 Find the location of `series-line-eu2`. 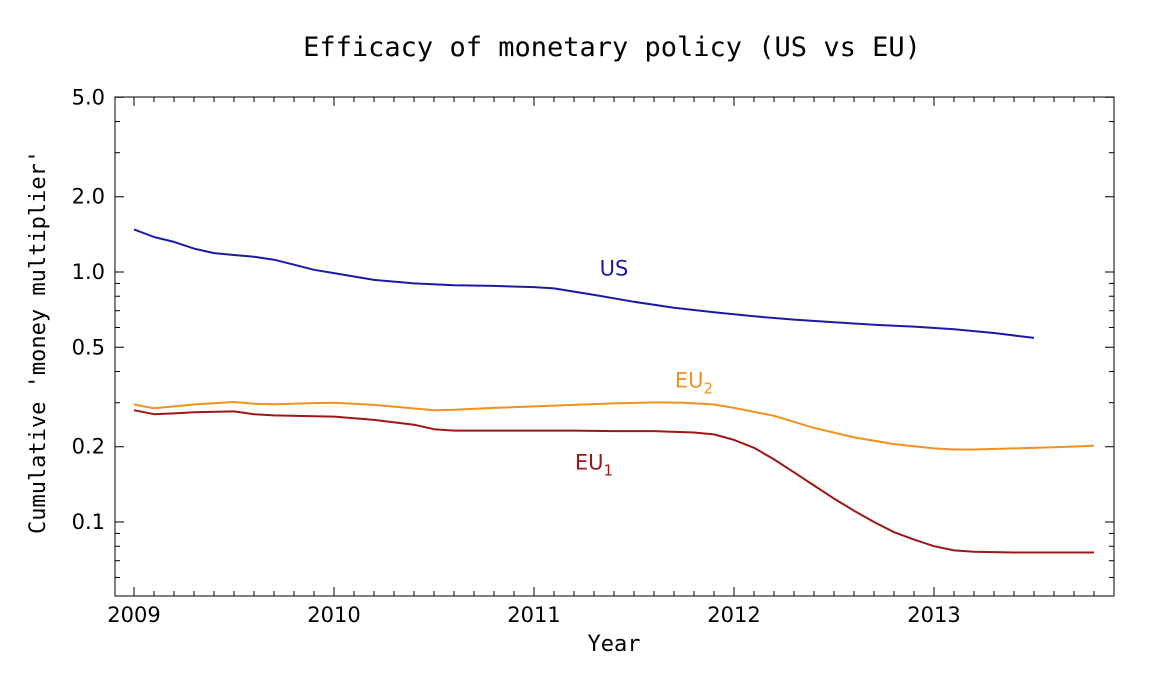

series-line-eu2 is located at coordinates (614, 426).